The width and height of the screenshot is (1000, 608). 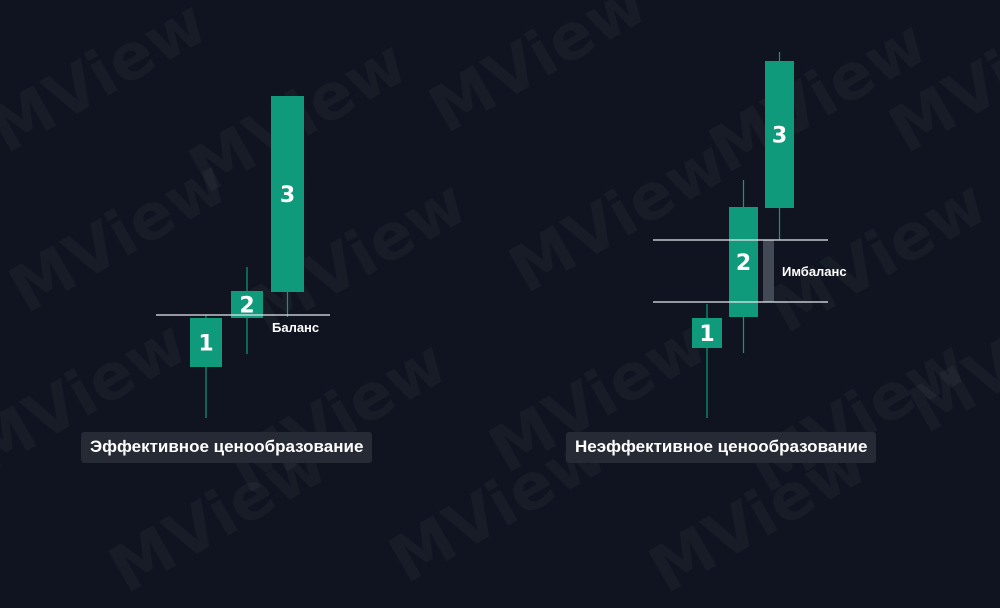 I want to click on effective-zone-label: Баланс, so click(x=295, y=327).